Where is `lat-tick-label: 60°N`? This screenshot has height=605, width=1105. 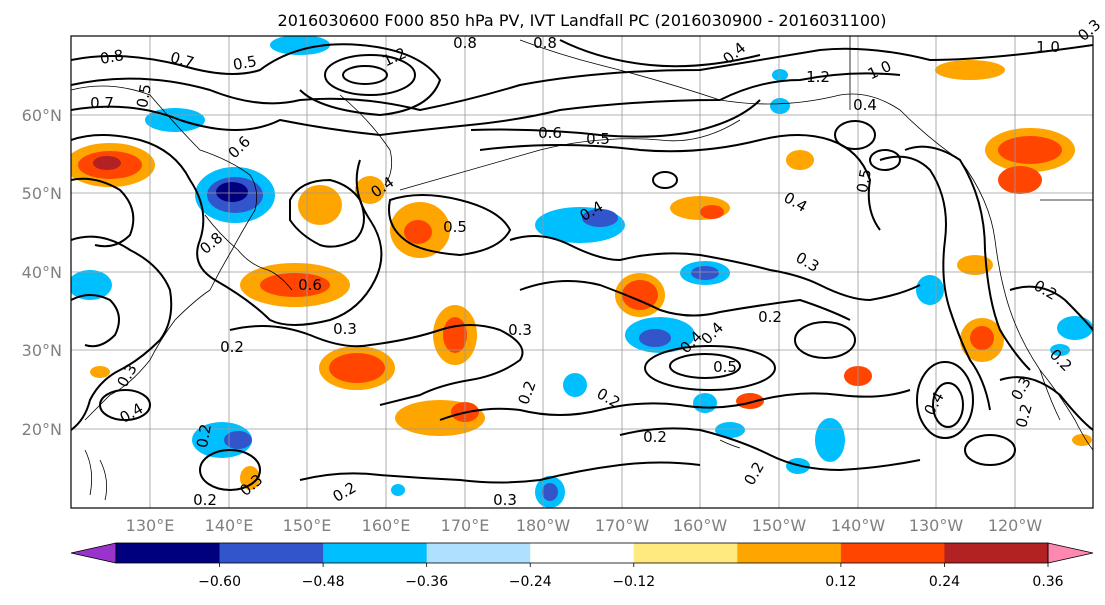 lat-tick-label: 60°N is located at coordinates (42, 115).